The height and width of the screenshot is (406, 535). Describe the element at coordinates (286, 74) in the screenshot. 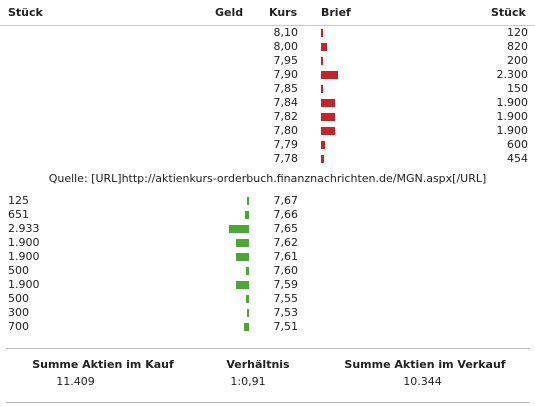

I see `ask-kurs: 7,90` at that location.